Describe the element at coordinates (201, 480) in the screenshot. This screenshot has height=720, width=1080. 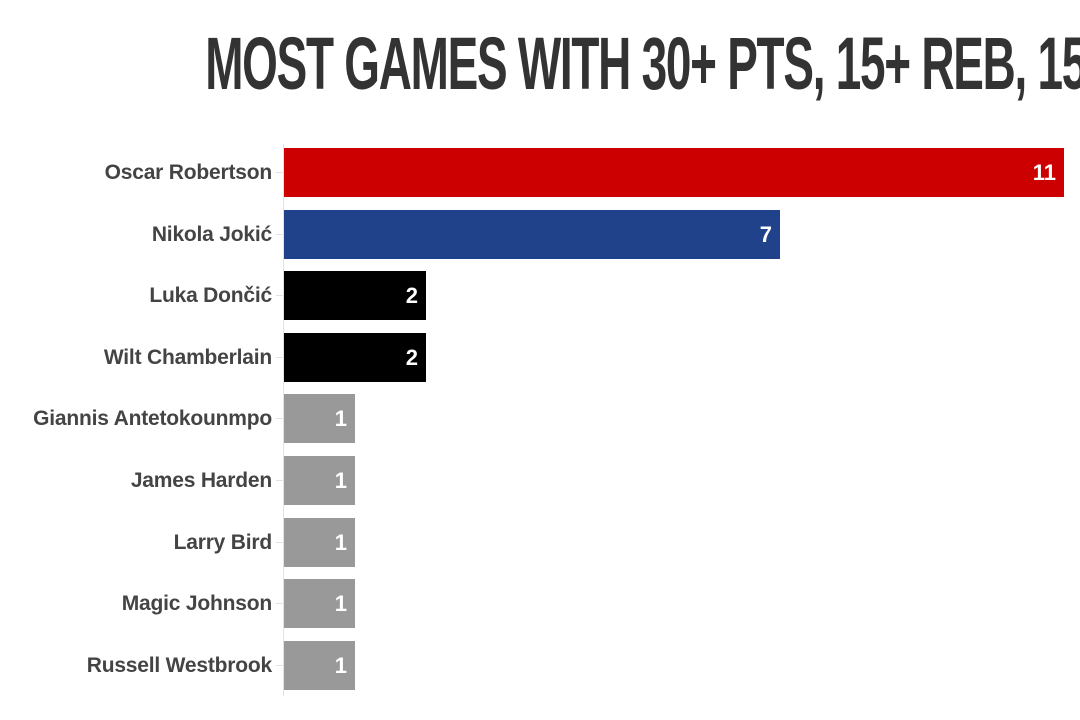
I see `category-label: James Harden` at that location.